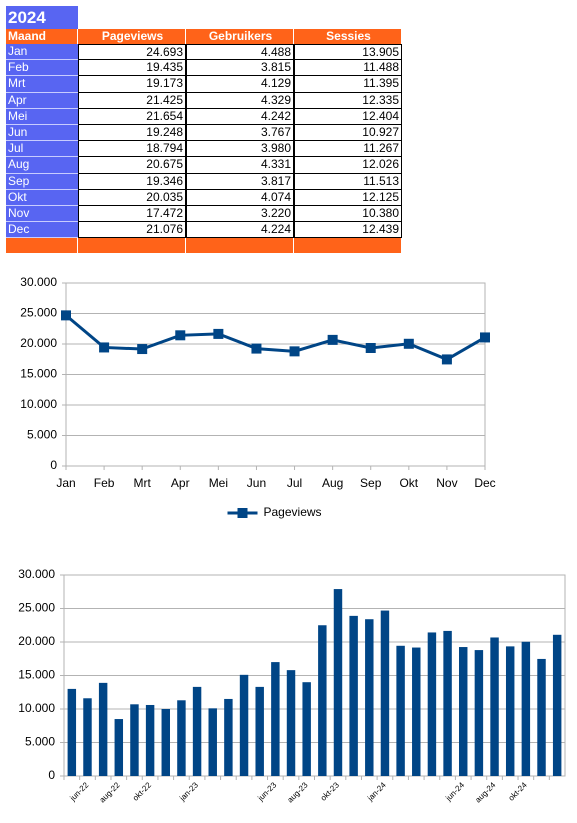 This screenshot has width=577, height=823. Describe the element at coordinates (42, 149) in the screenshot. I see `month-cell: Jul` at that location.